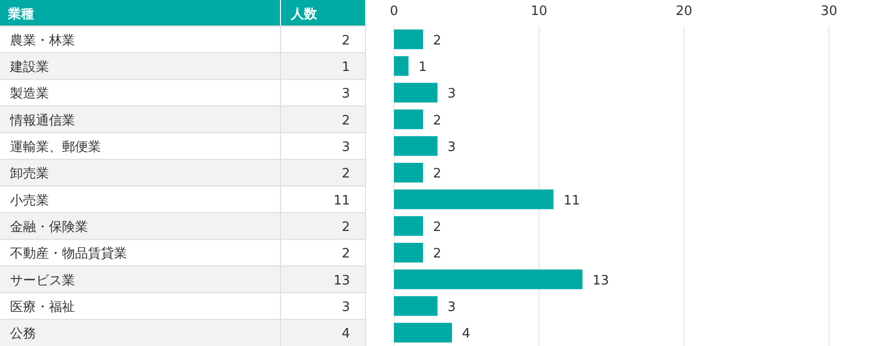  What do you see at coordinates (55, 147) in the screenshot?
I see `y-tick-label: 運輸業、郵便業` at bounding box center [55, 147].